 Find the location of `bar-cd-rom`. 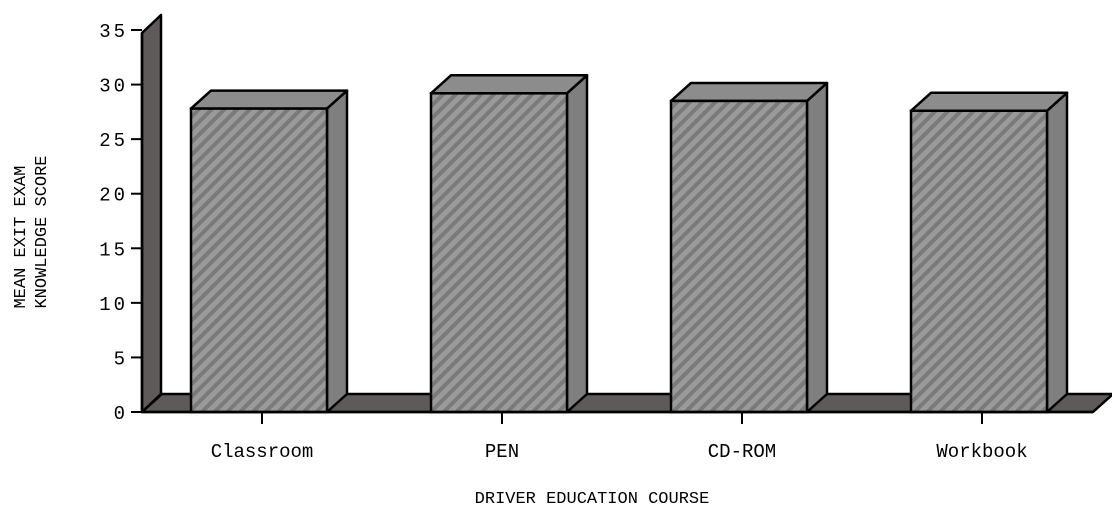

bar-cd-rom is located at coordinates (749, 247).